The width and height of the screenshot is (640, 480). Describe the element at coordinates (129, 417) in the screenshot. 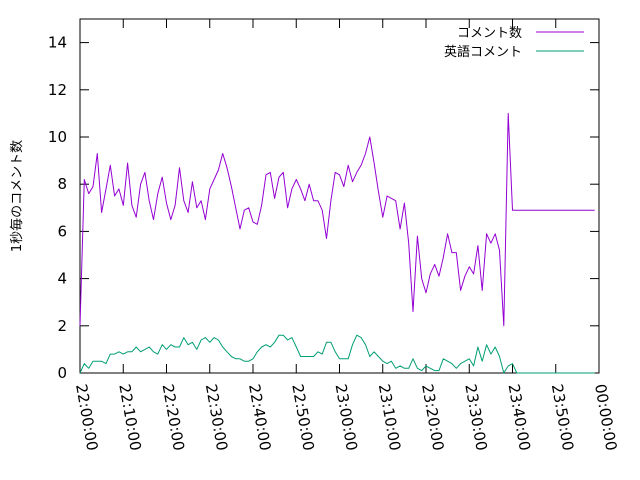

I see `x-tick-label: 22:10:00` at that location.